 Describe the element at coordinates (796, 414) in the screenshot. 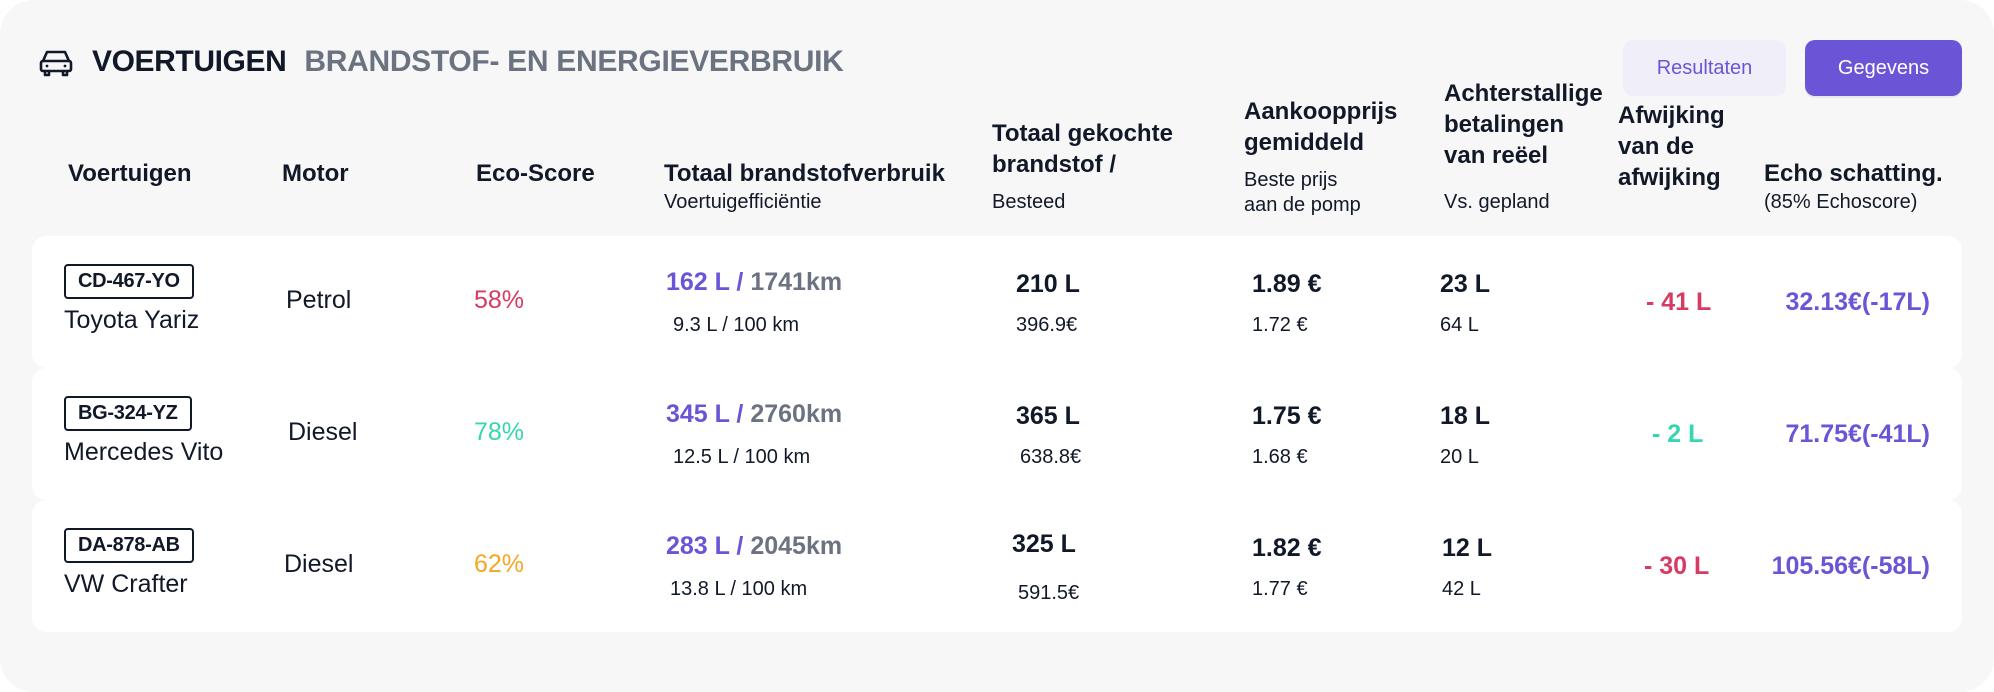

I see `fuel-total-km: 2760km` at that location.